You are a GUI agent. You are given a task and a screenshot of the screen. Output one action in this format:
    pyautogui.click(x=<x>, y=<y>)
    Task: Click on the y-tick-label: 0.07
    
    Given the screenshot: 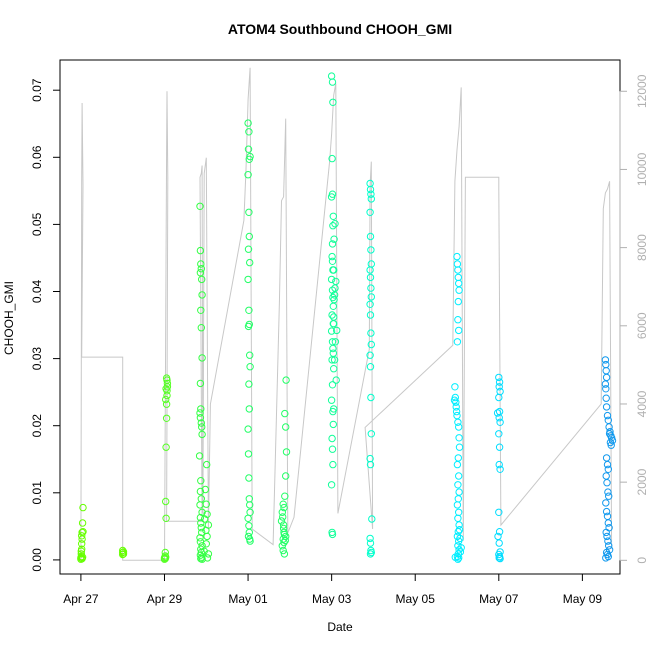 What is the action you would take?
    pyautogui.click(x=37, y=90)
    